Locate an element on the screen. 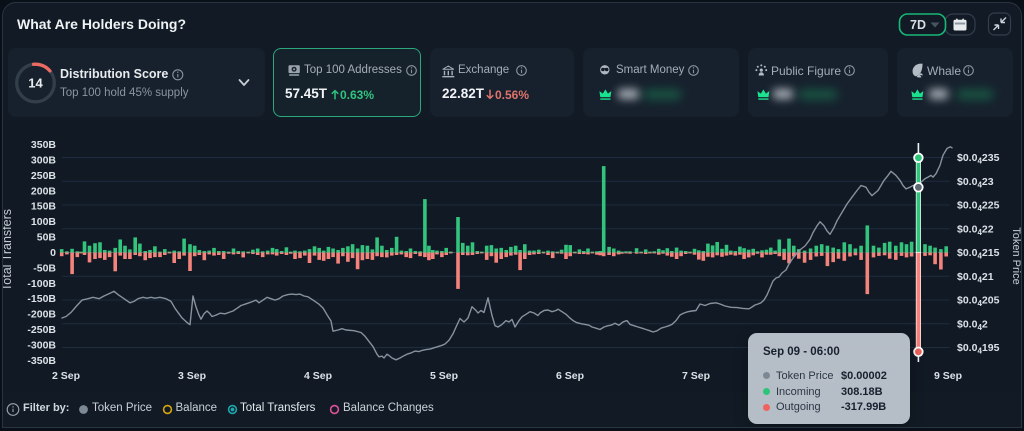  svg-text: 4 Sep is located at coordinates (318, 376).